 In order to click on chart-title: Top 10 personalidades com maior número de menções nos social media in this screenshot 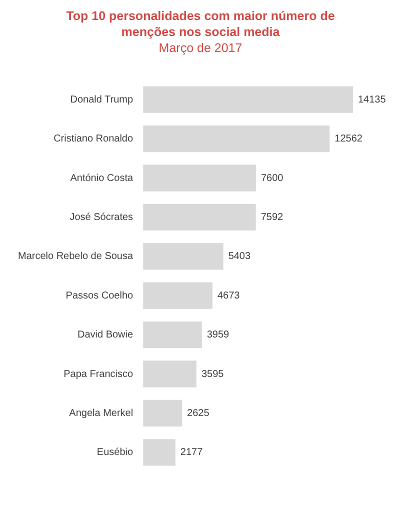, I will do `click(200, 24)`.